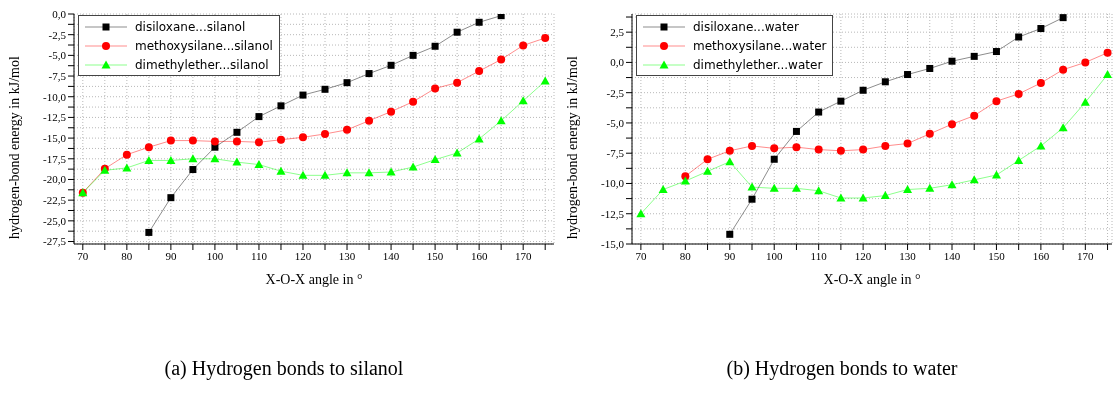 The image size is (1115, 403). I want to click on legend-label: disiloxane...silanol, so click(190, 26).